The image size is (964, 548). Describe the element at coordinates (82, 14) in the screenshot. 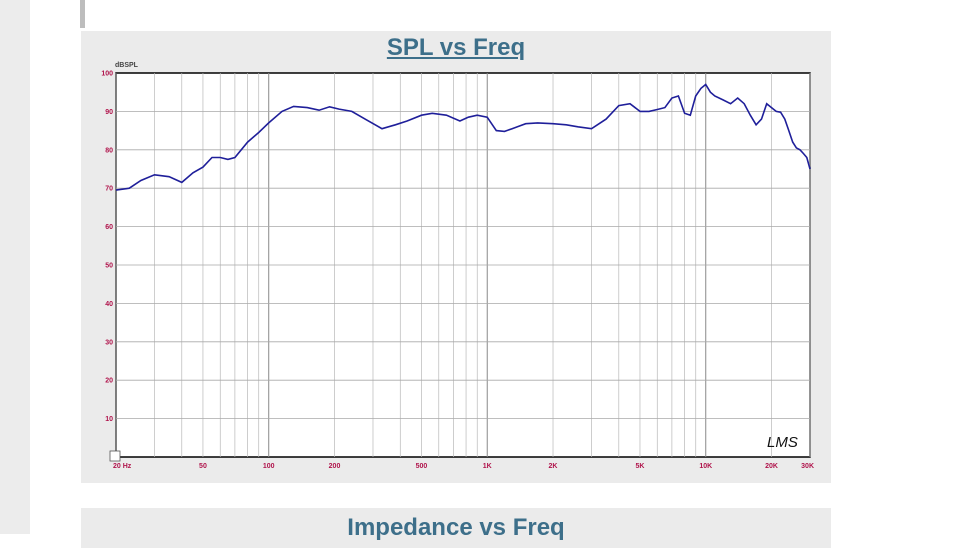

I see `blockquote-bar` at that location.